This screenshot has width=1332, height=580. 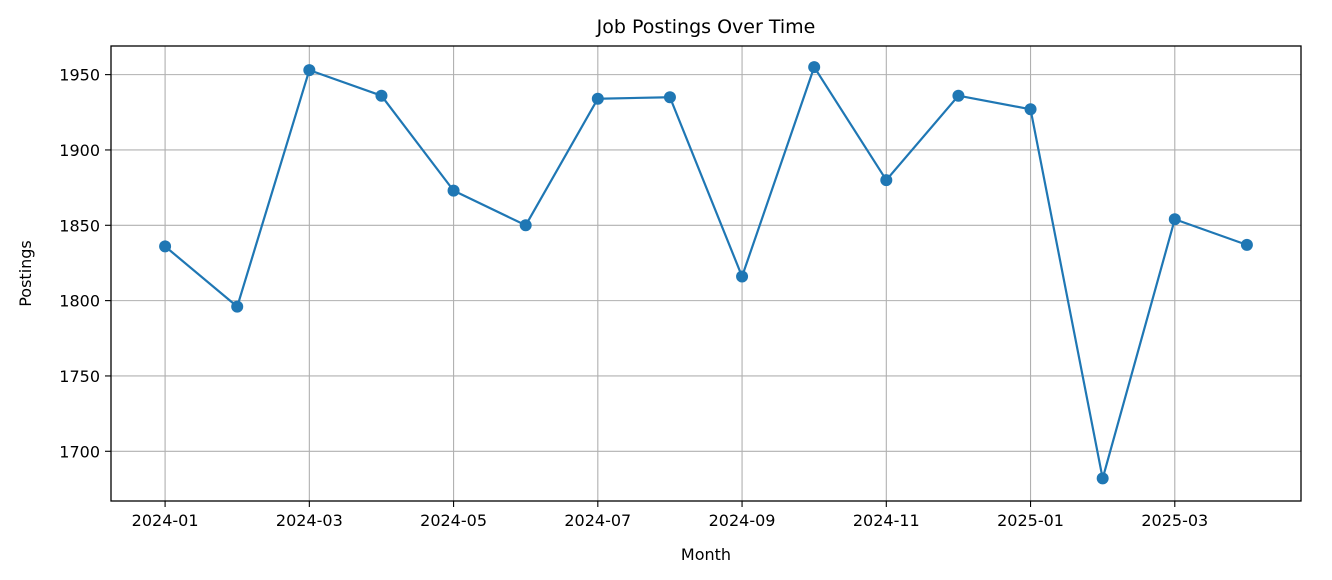 I want to click on y-tick-label: 1700, so click(x=79, y=451).